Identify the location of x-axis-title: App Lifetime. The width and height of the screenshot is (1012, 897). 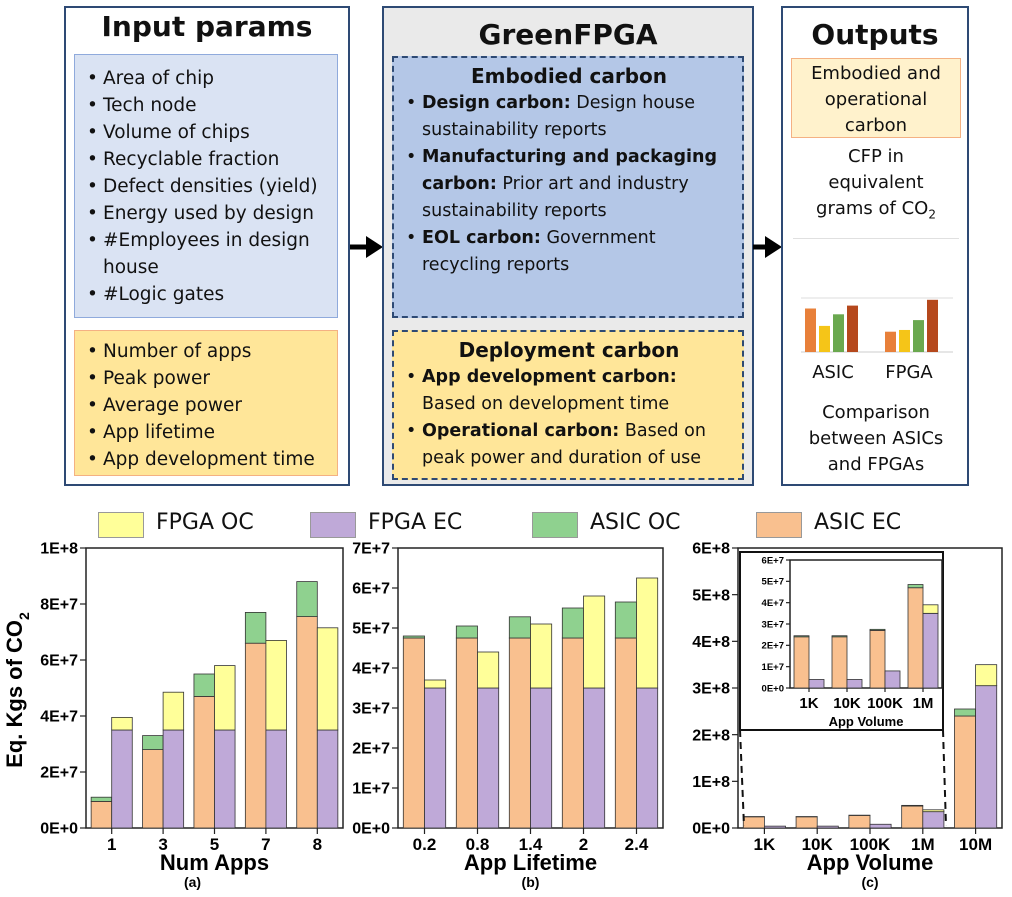
(530, 862).